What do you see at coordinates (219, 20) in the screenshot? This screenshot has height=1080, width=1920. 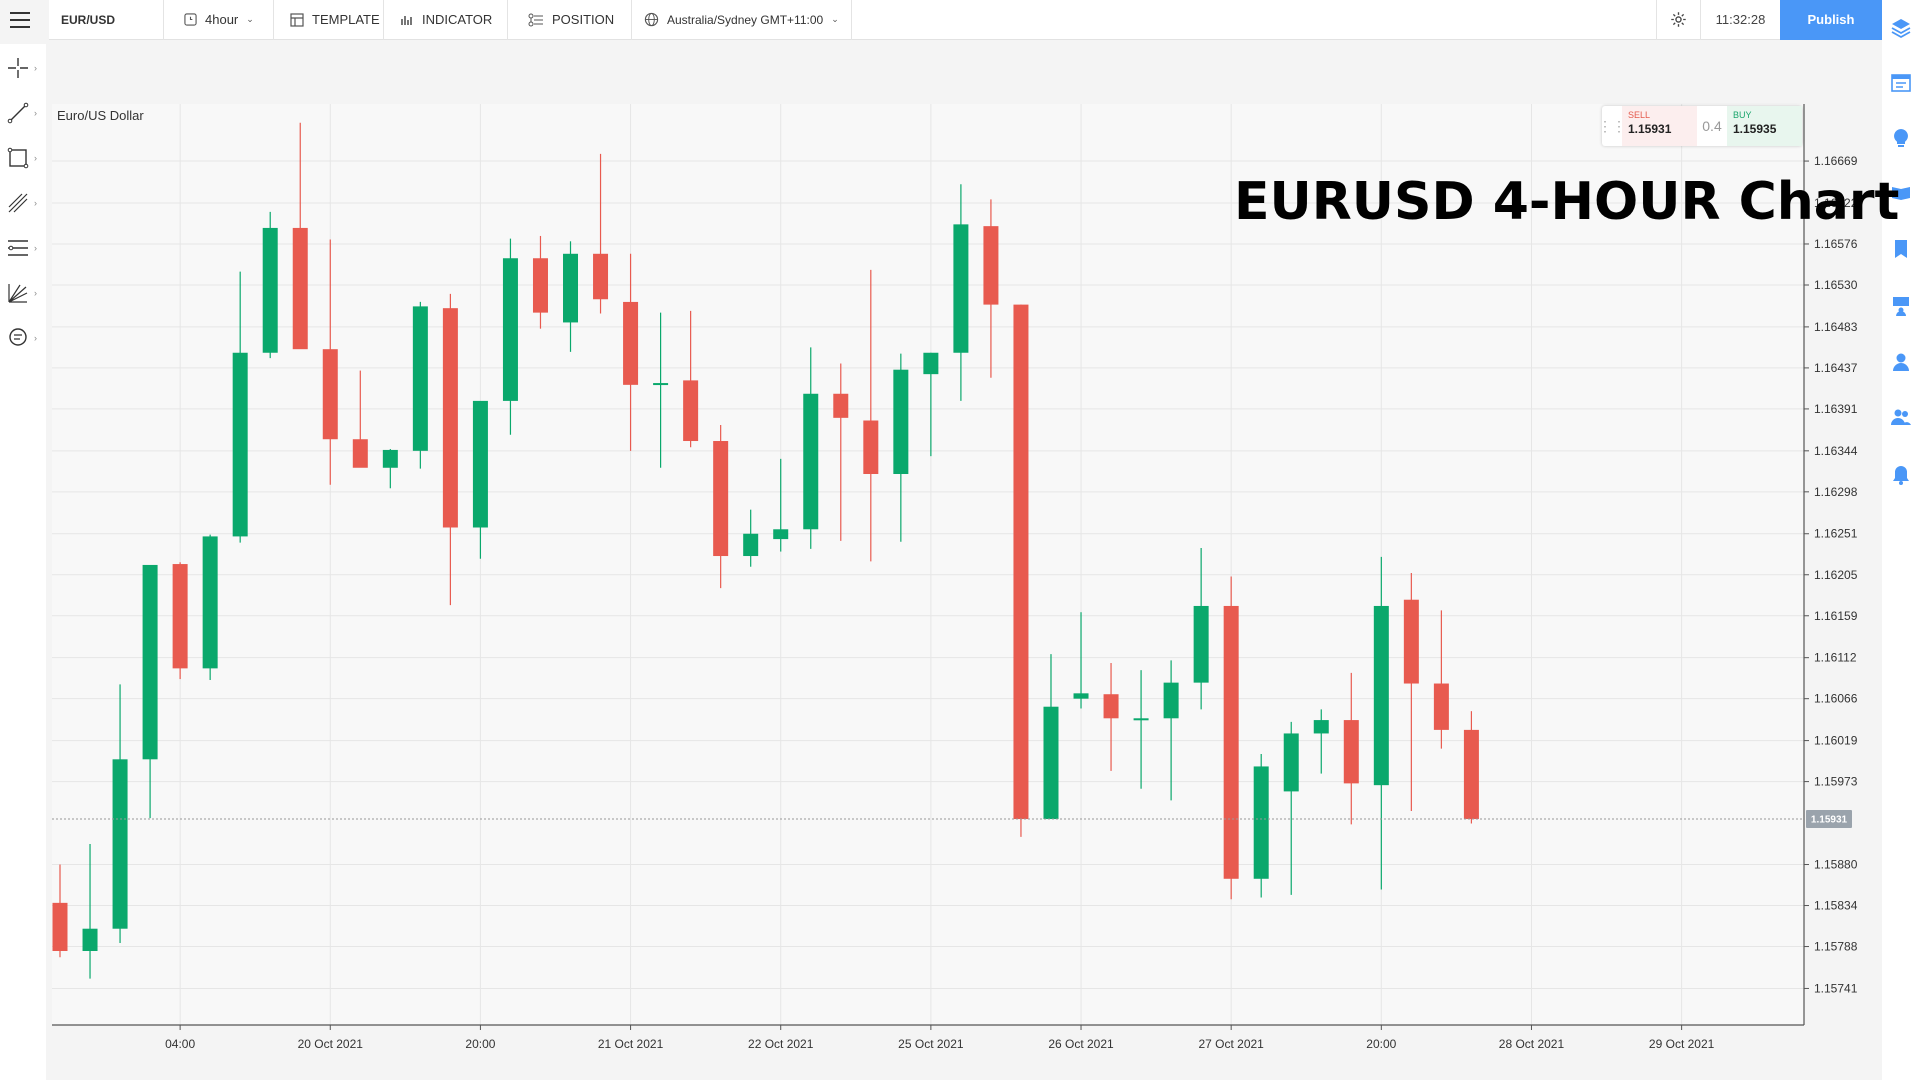 I see `timeframe-selector: 4hour ⌄` at bounding box center [219, 20].